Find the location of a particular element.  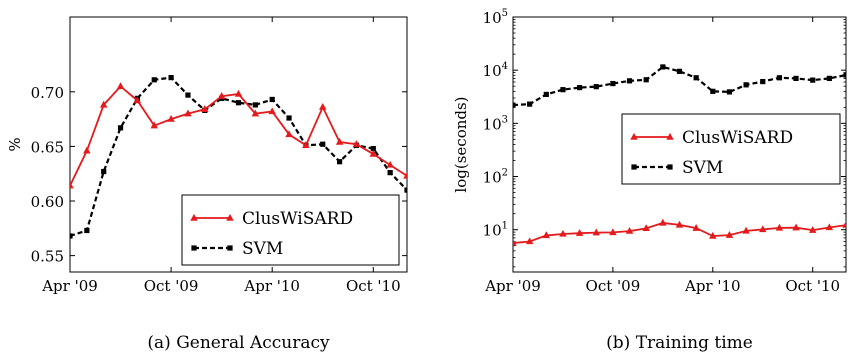

y-tick-label: 10³ is located at coordinates (495, 123).